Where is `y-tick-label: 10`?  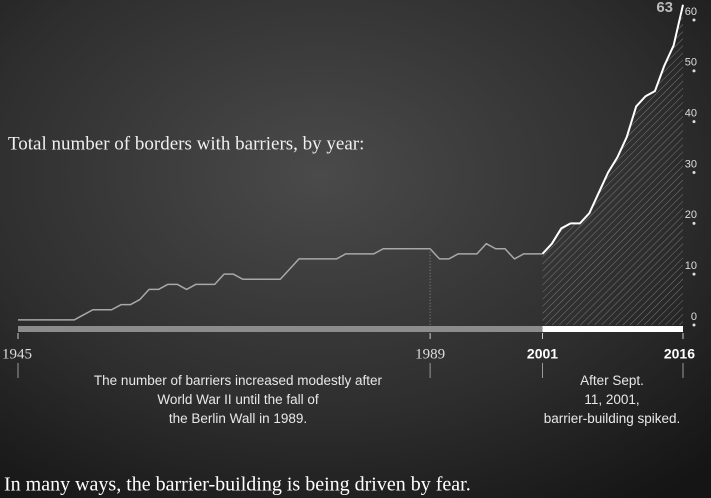
y-tick-label: 10 is located at coordinates (691, 266).